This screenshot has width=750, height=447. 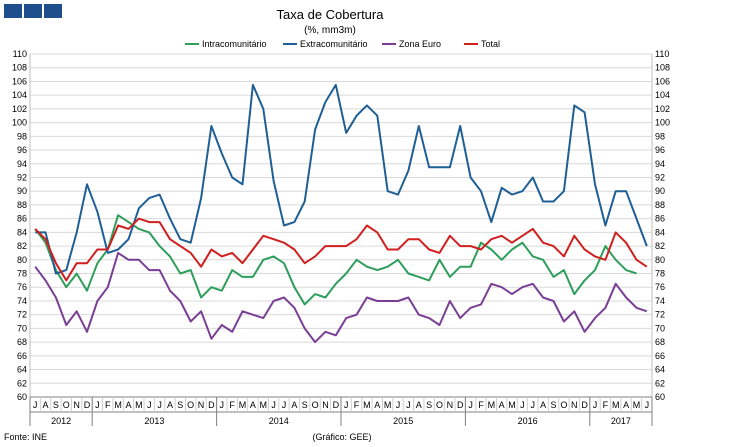 I want to click on y-tick-label-right: 100, so click(x=662, y=123).